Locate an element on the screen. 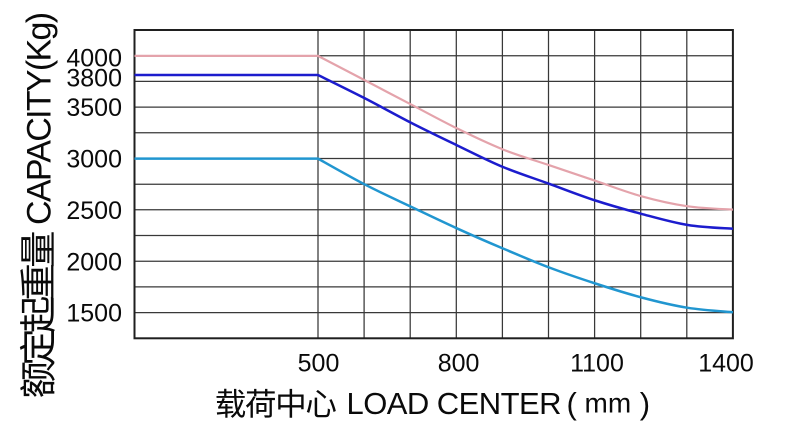  svg-text: CAPACITY(Kg) is located at coordinates (40, 119).